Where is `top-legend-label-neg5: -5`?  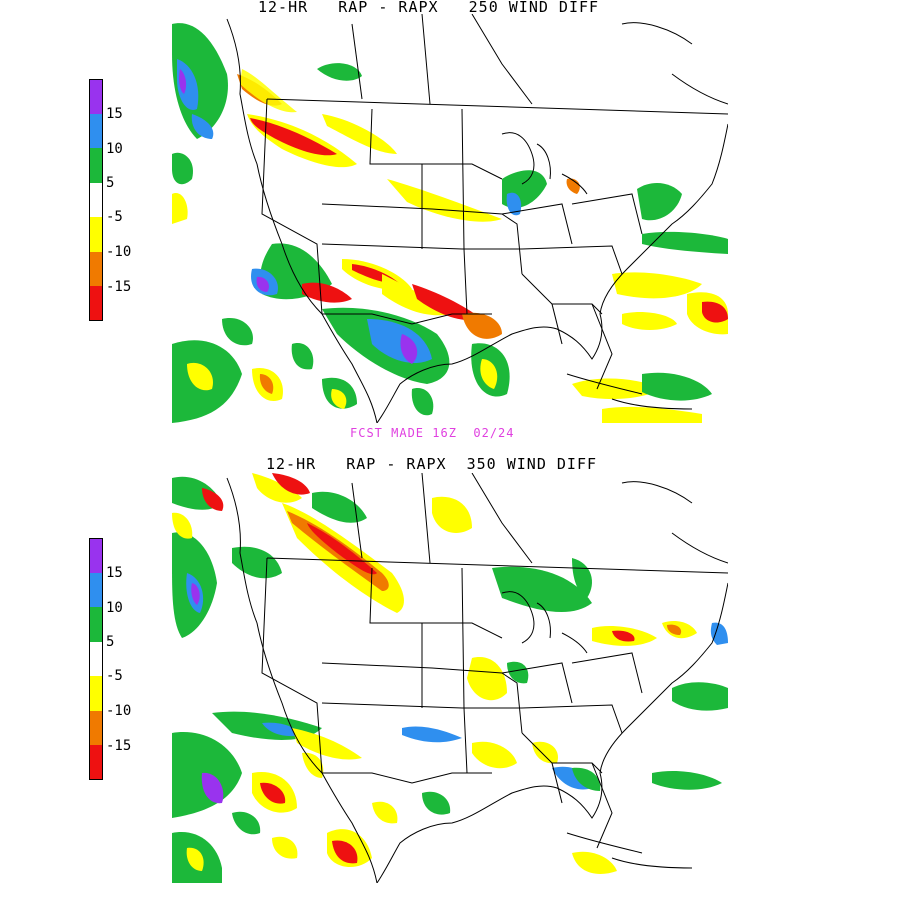
top-legend-label-neg5: -5 is located at coordinates (114, 217).